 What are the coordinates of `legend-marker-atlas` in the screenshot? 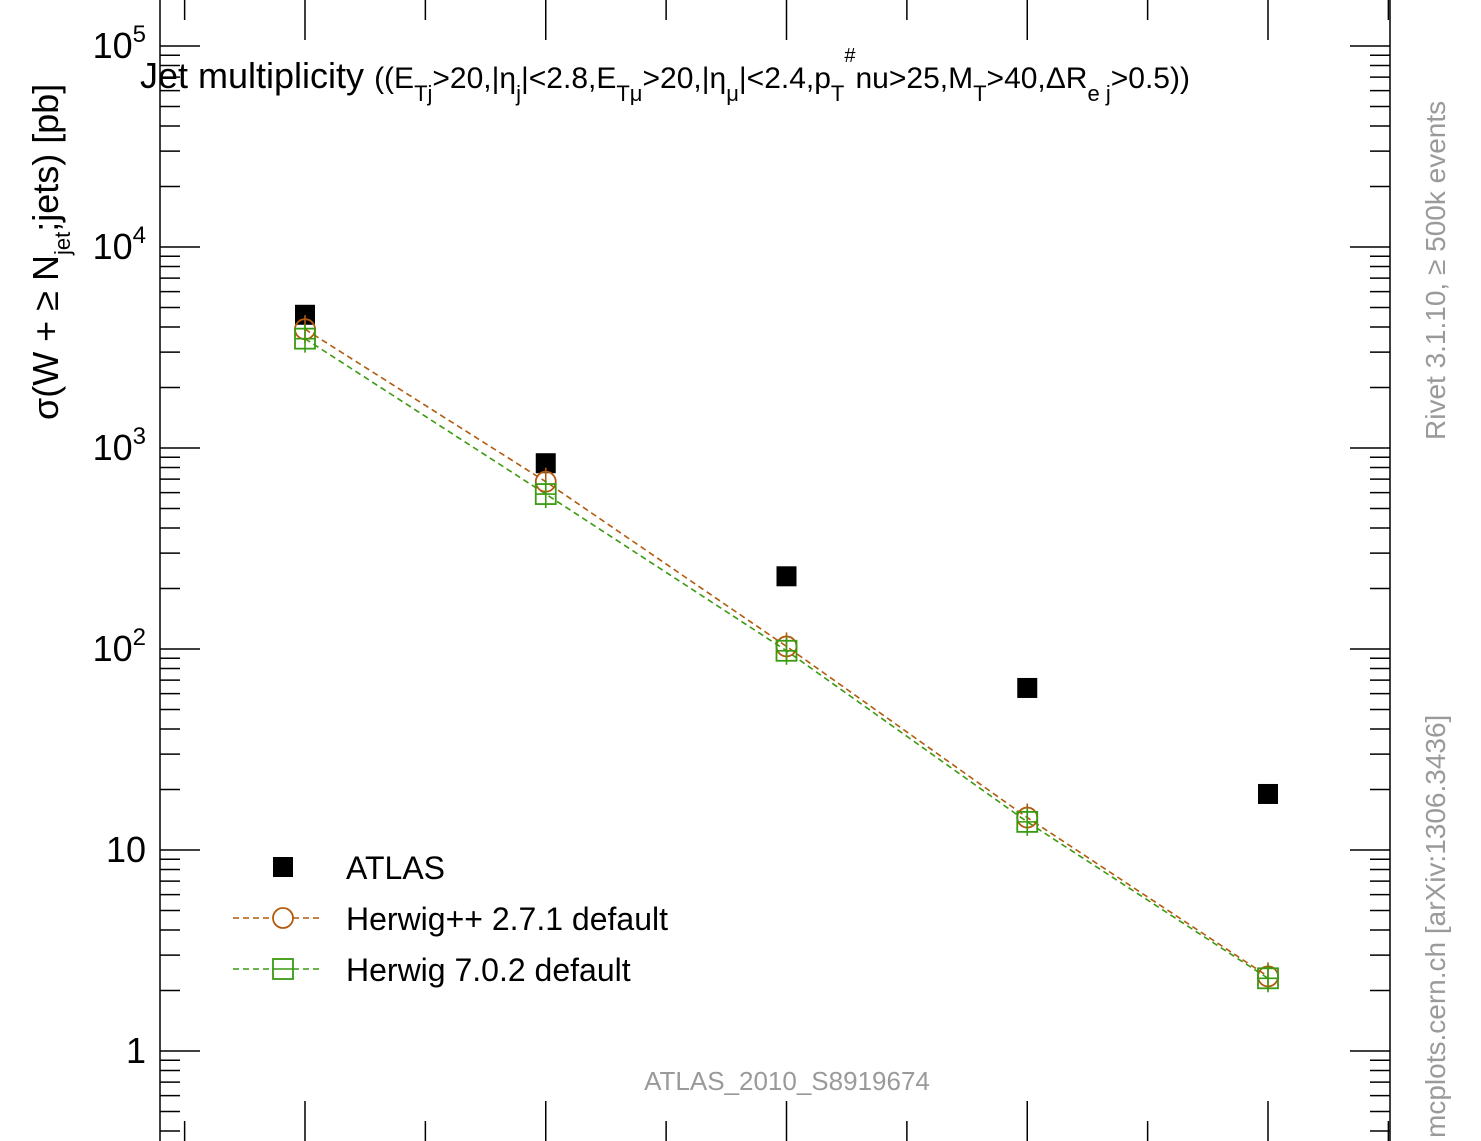 It's located at (283, 867).